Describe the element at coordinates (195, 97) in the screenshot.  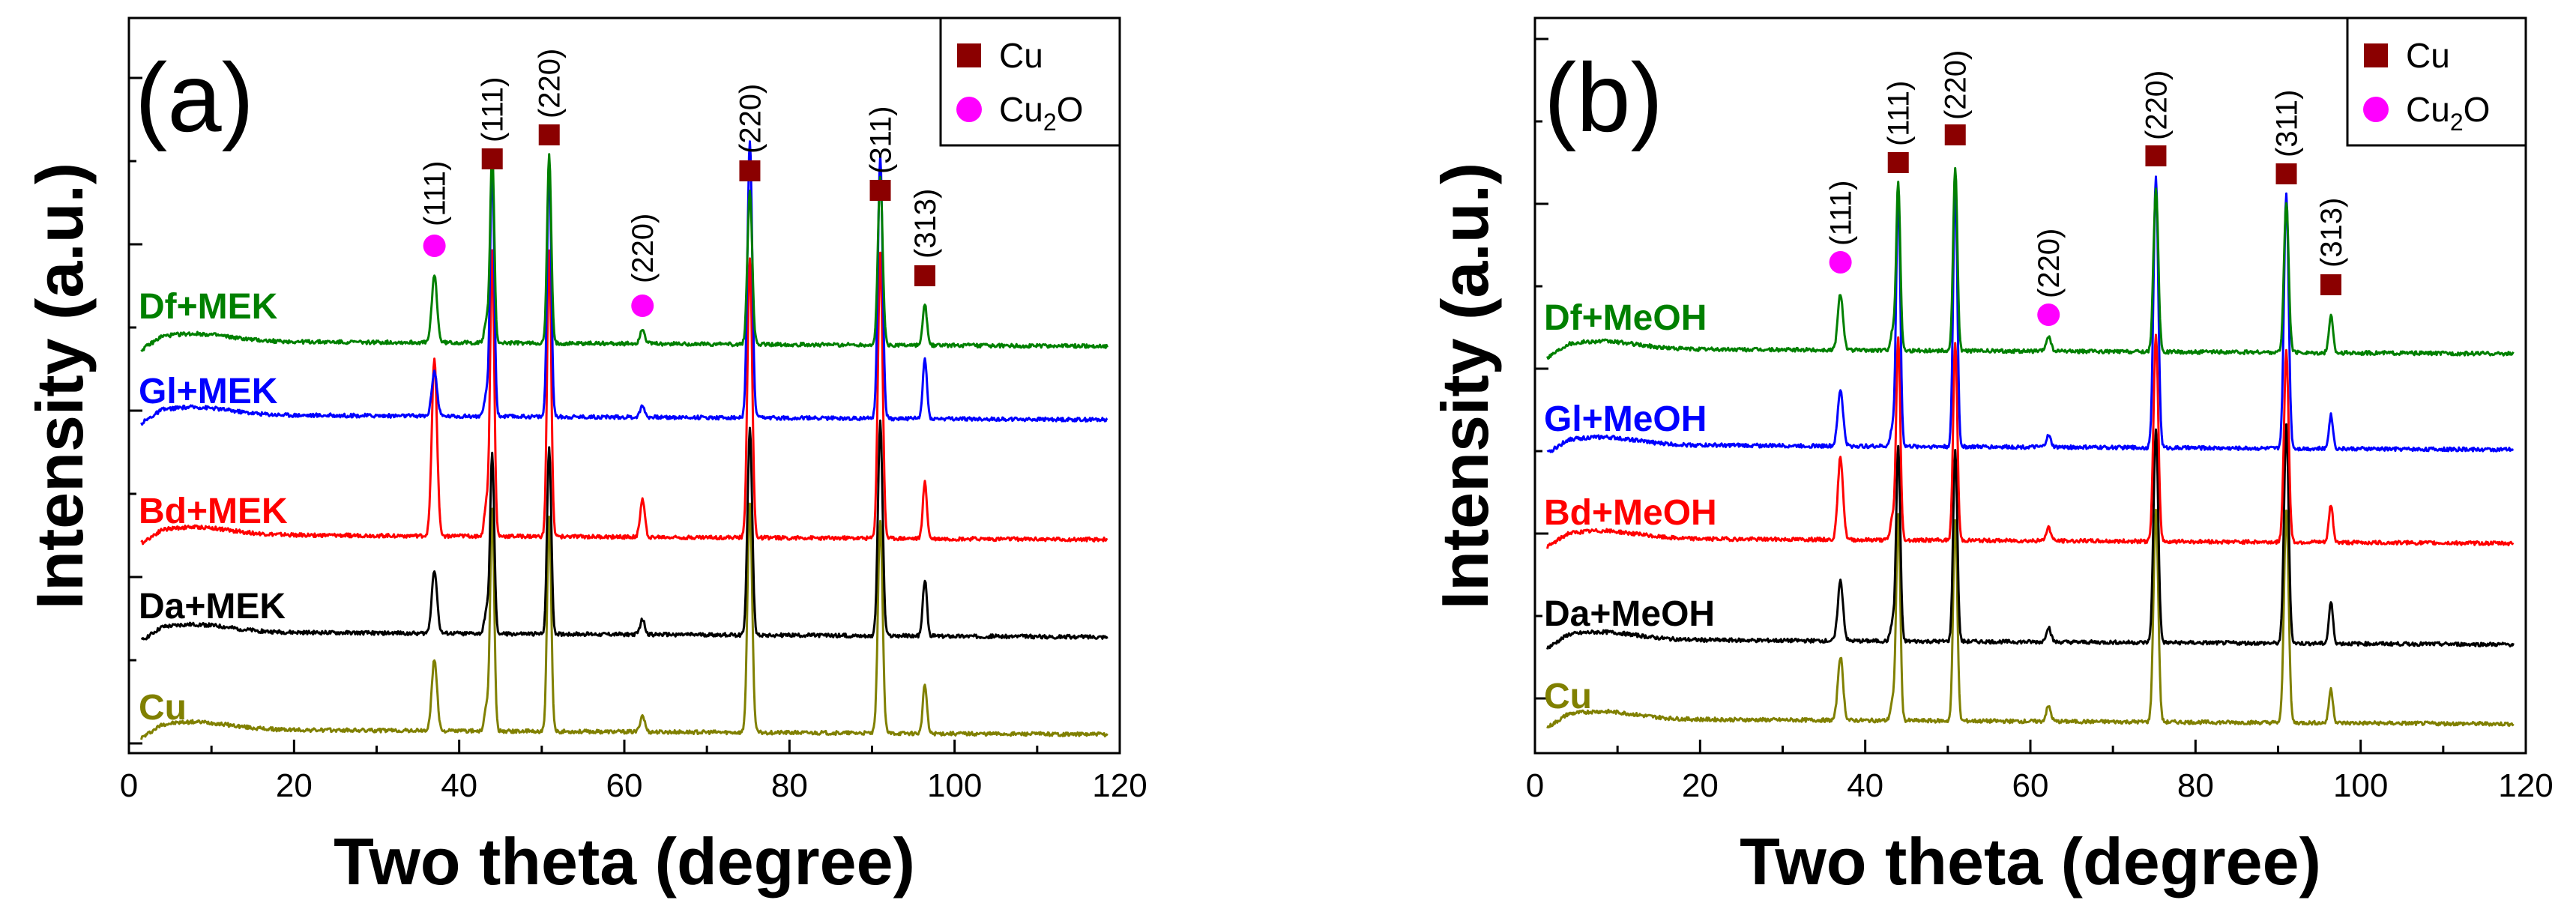
I see `panel-label: (a)` at that location.